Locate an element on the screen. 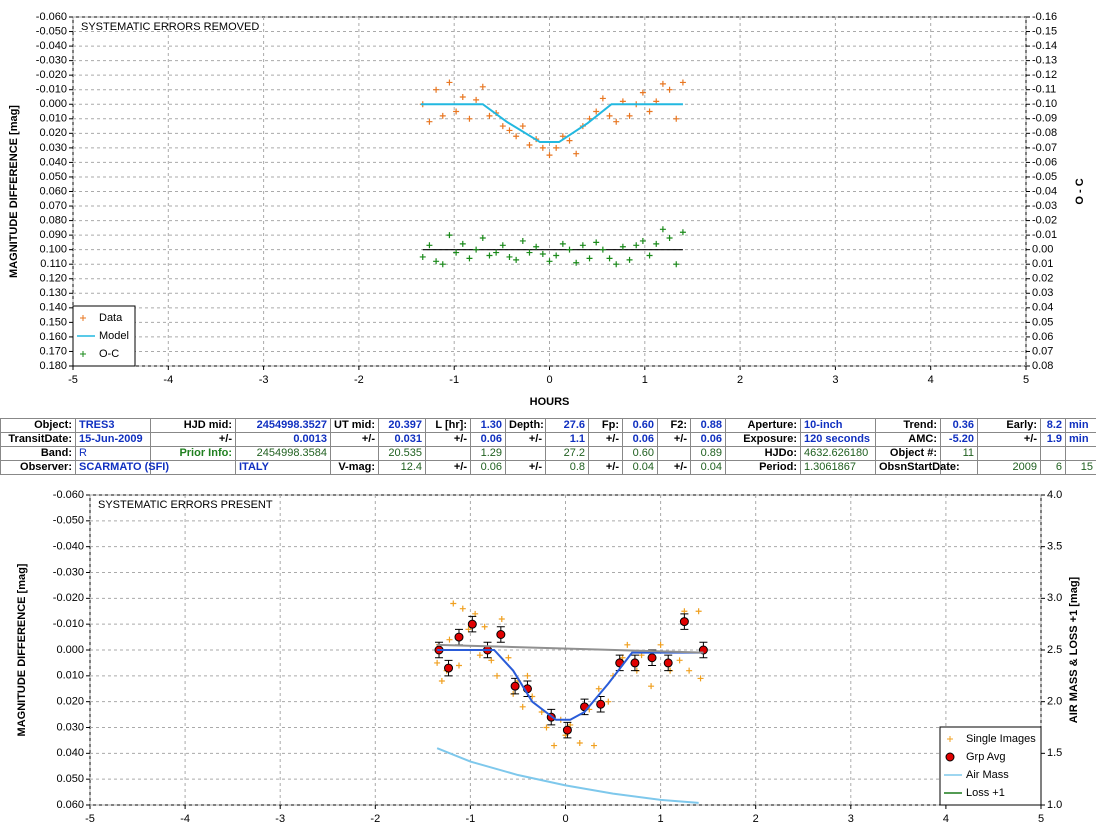 The width and height of the screenshot is (1096, 834). y-tick-label: -0.010 is located at coordinates (68, 624).